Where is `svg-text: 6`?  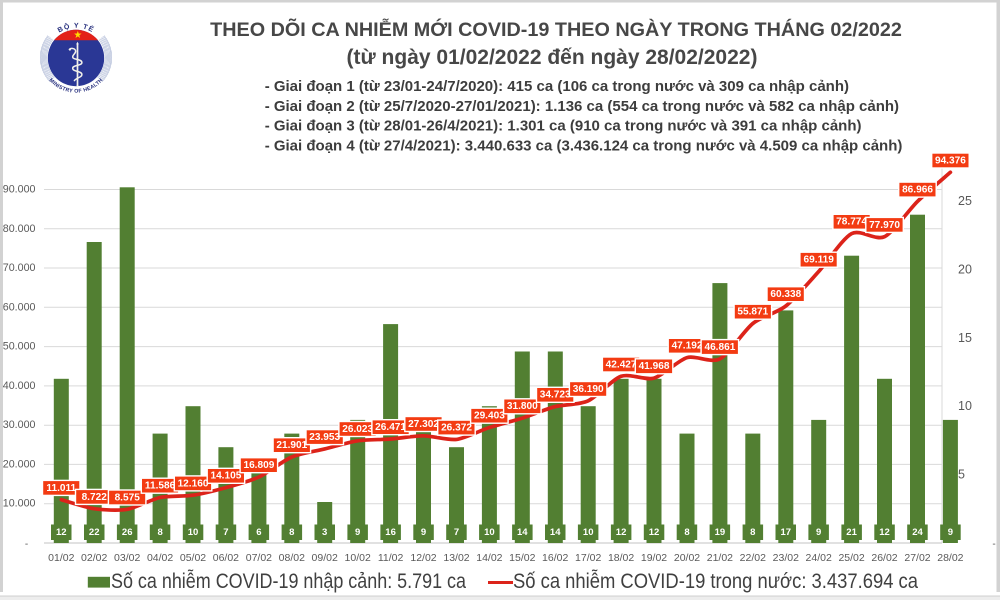 svg-text: 6 is located at coordinates (258, 532).